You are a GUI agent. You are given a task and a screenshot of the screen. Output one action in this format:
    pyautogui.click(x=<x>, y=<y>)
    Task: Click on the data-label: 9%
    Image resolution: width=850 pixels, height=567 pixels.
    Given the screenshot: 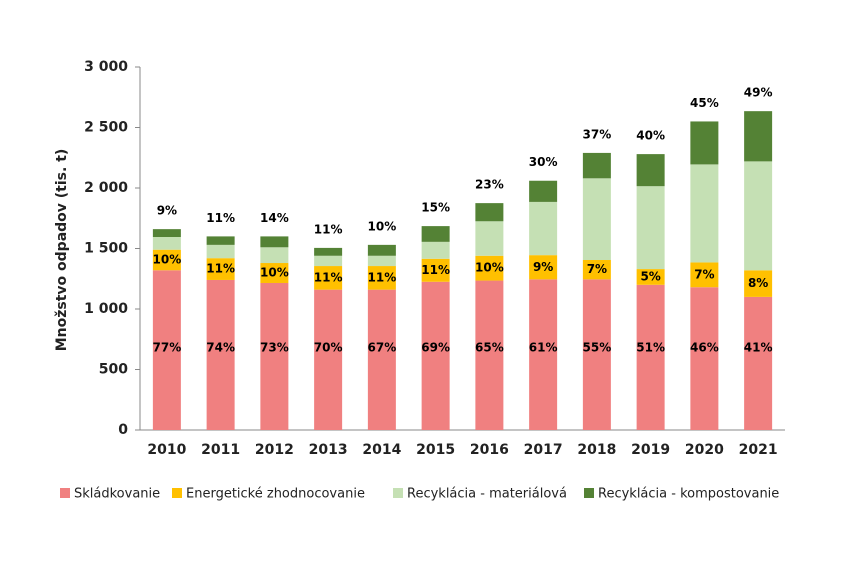 What is the action you would take?
    pyautogui.click(x=543, y=267)
    